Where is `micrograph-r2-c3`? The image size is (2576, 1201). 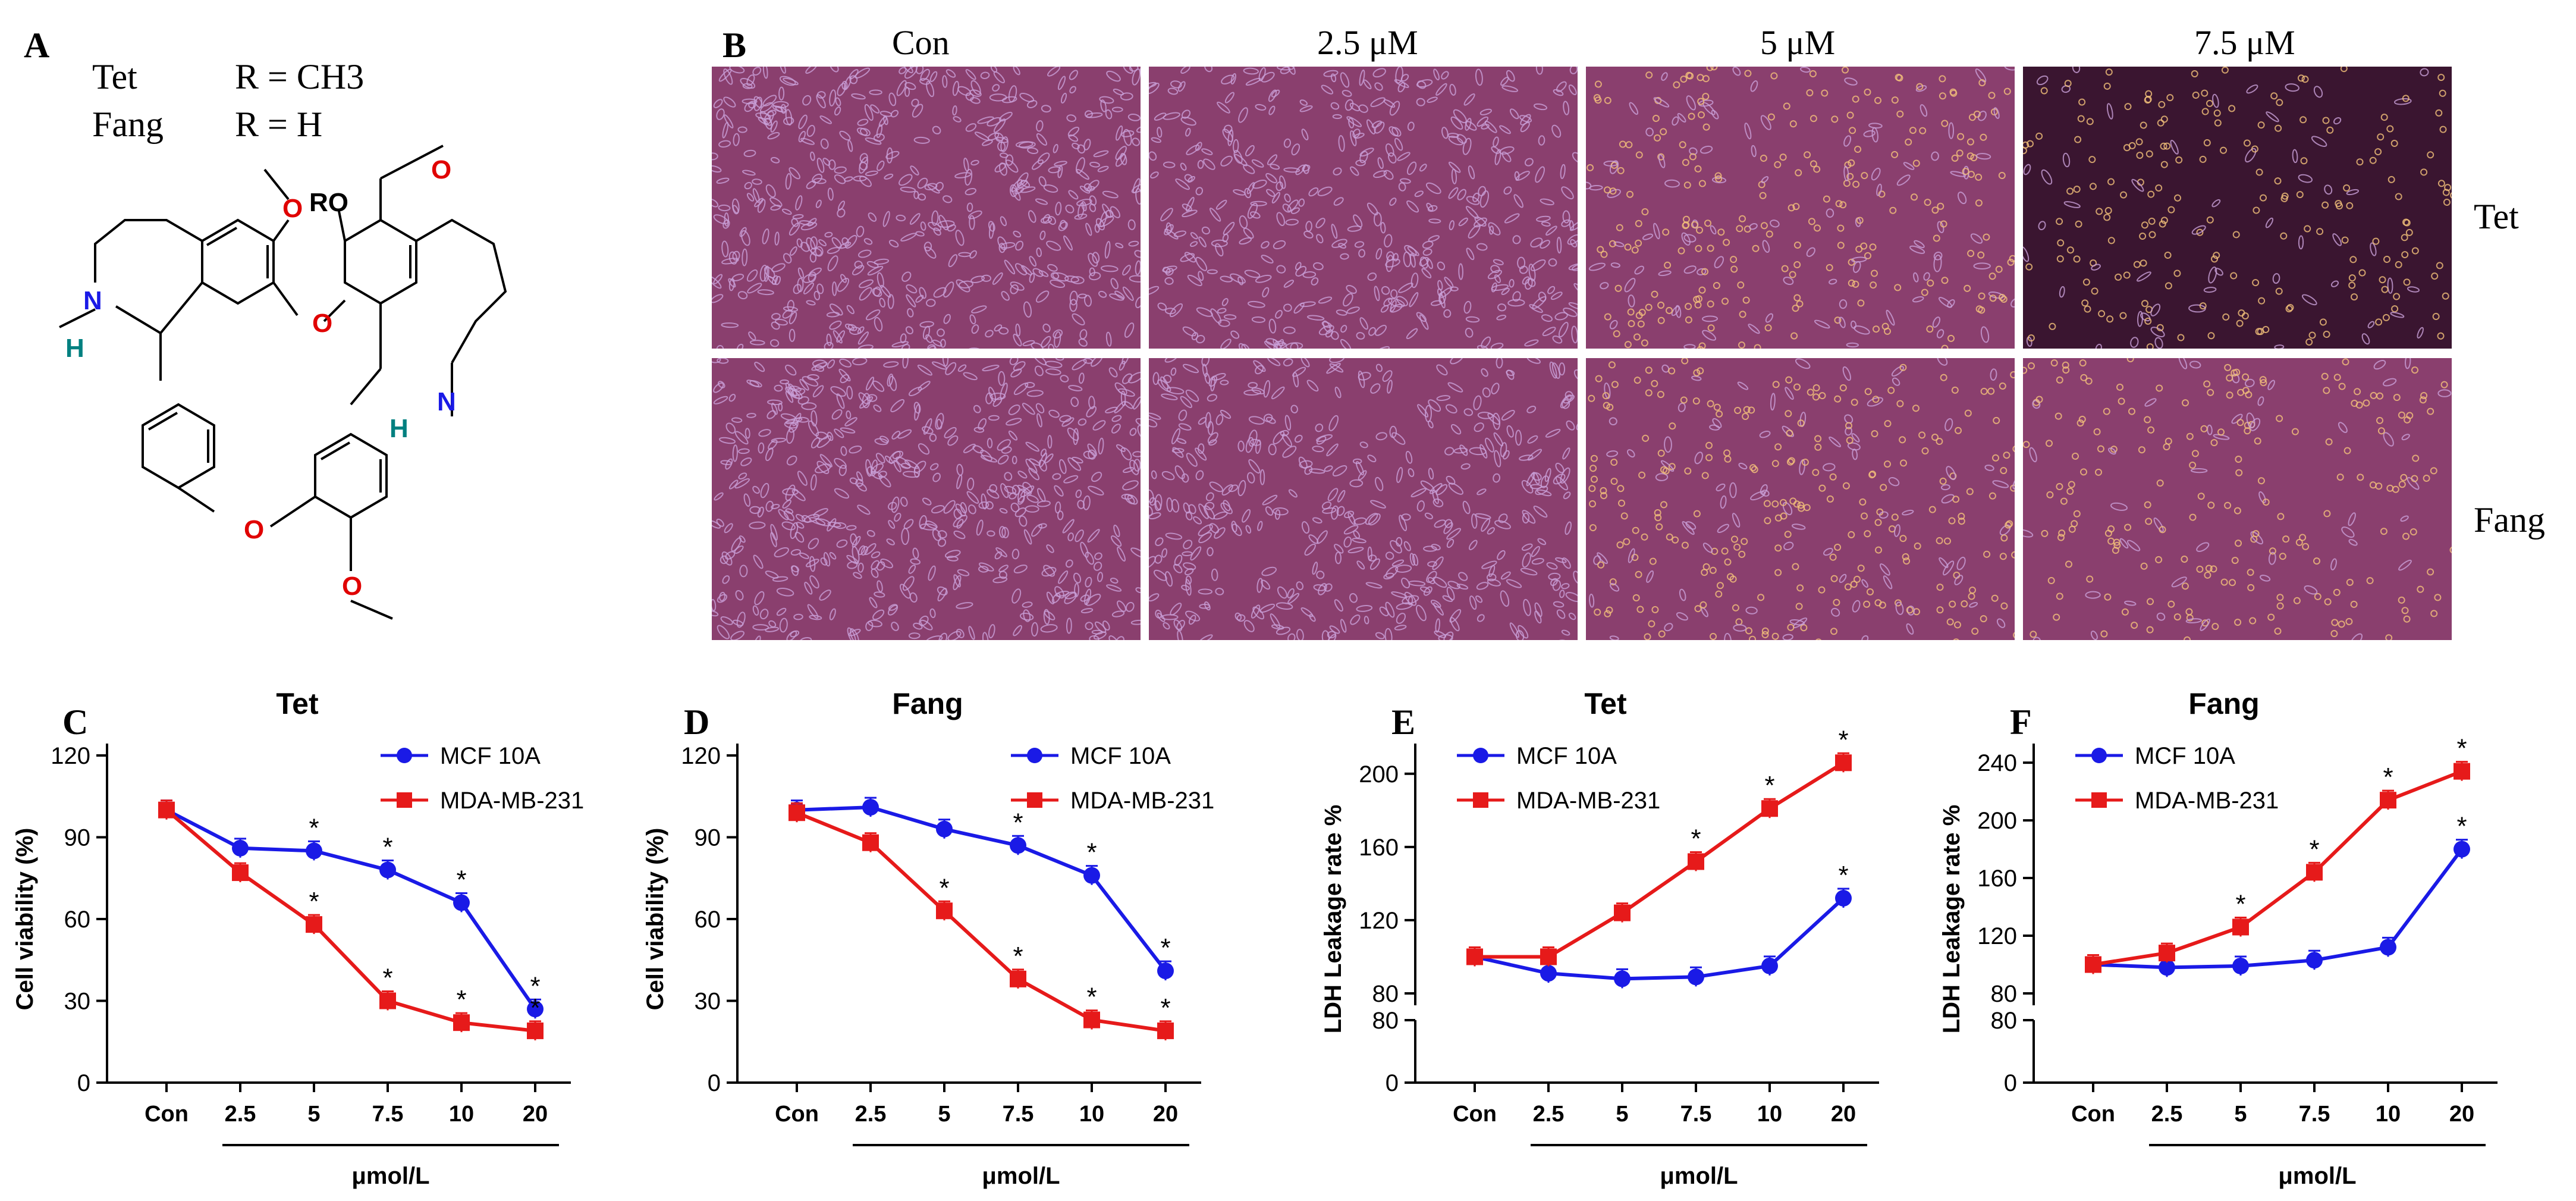
micrograph-r2-c3 is located at coordinates (1800, 499).